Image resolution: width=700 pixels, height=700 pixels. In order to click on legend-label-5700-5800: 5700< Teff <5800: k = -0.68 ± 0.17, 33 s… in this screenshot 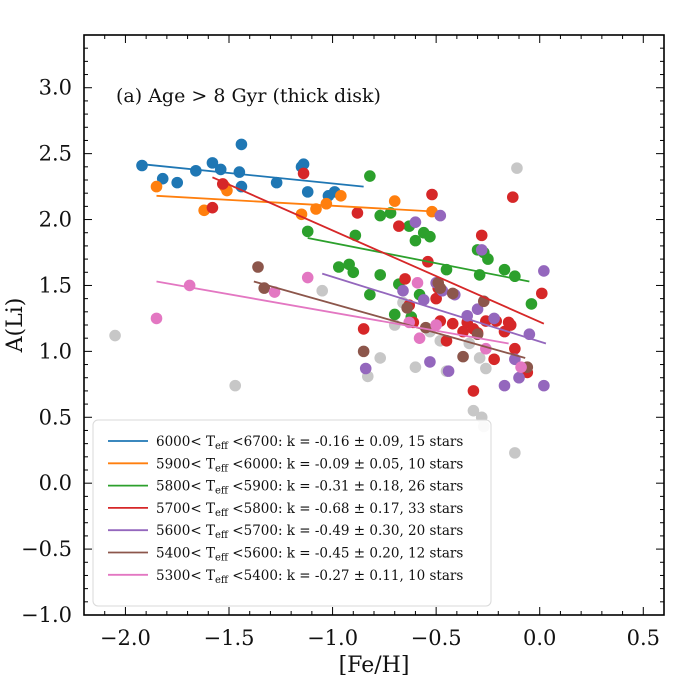, I will do `click(309, 510)`.